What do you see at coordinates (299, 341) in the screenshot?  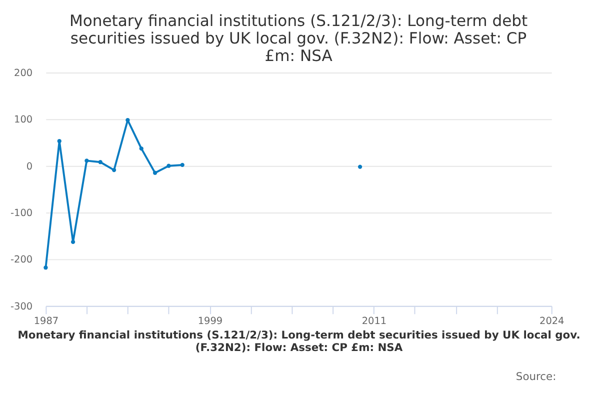 I see `x-axis-title: Monetary financial institutions (S.121/2/3): Long-term debt securities issued by UK local gov. (F.32N2): Flow: Asset: CP £m: NSA` at bounding box center [299, 341].